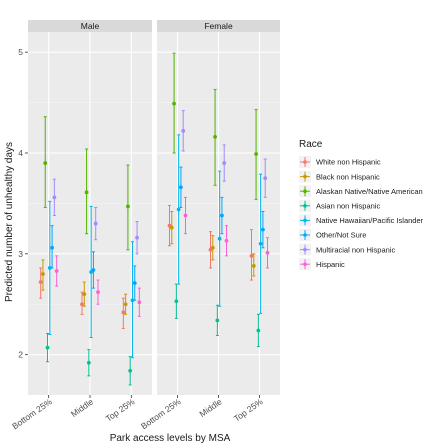 This screenshot has width=448, height=448. Describe the element at coordinates (23, 203) in the screenshot. I see `y-axis: 2 3 4 5` at that location.